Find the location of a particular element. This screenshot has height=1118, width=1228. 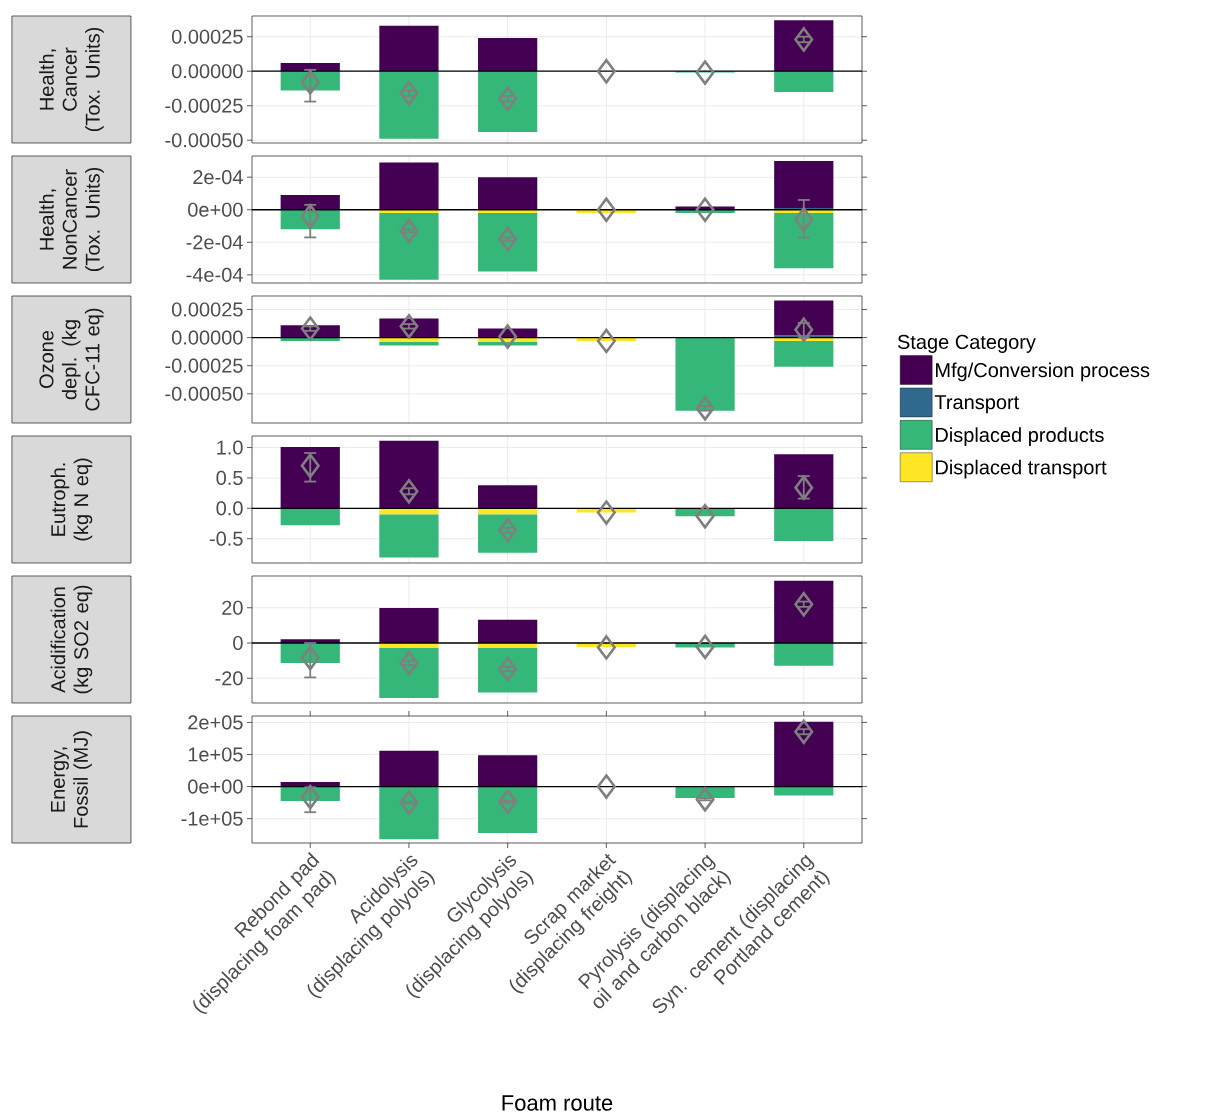

y-tick-label: 1.0 is located at coordinates (230, 447).